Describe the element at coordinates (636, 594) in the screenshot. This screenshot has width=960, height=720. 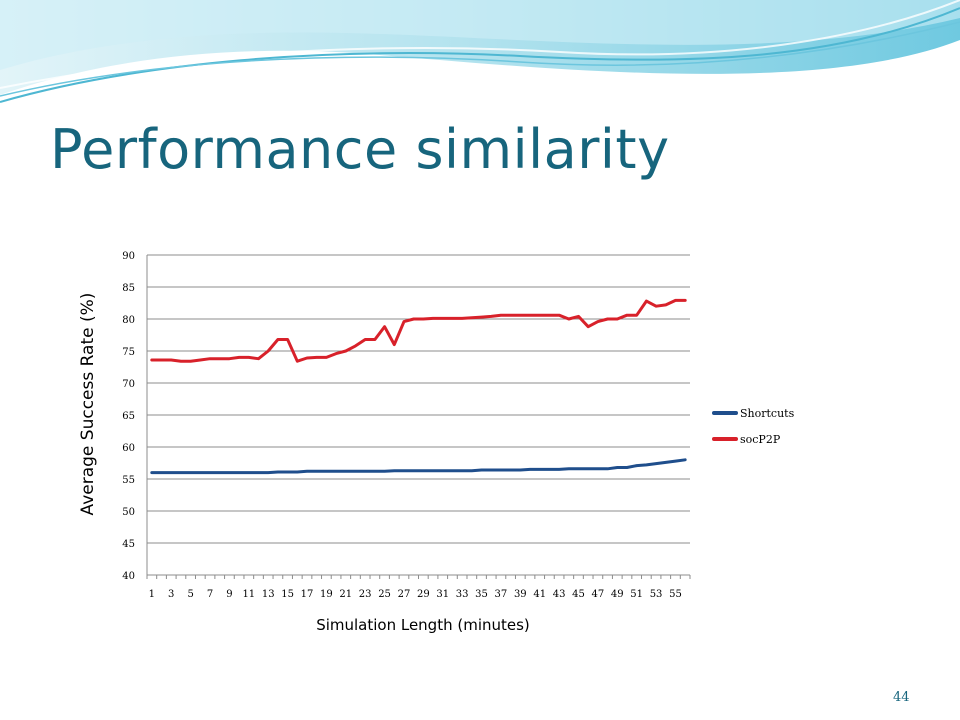
I see `x-tick-label-51: 51` at that location.